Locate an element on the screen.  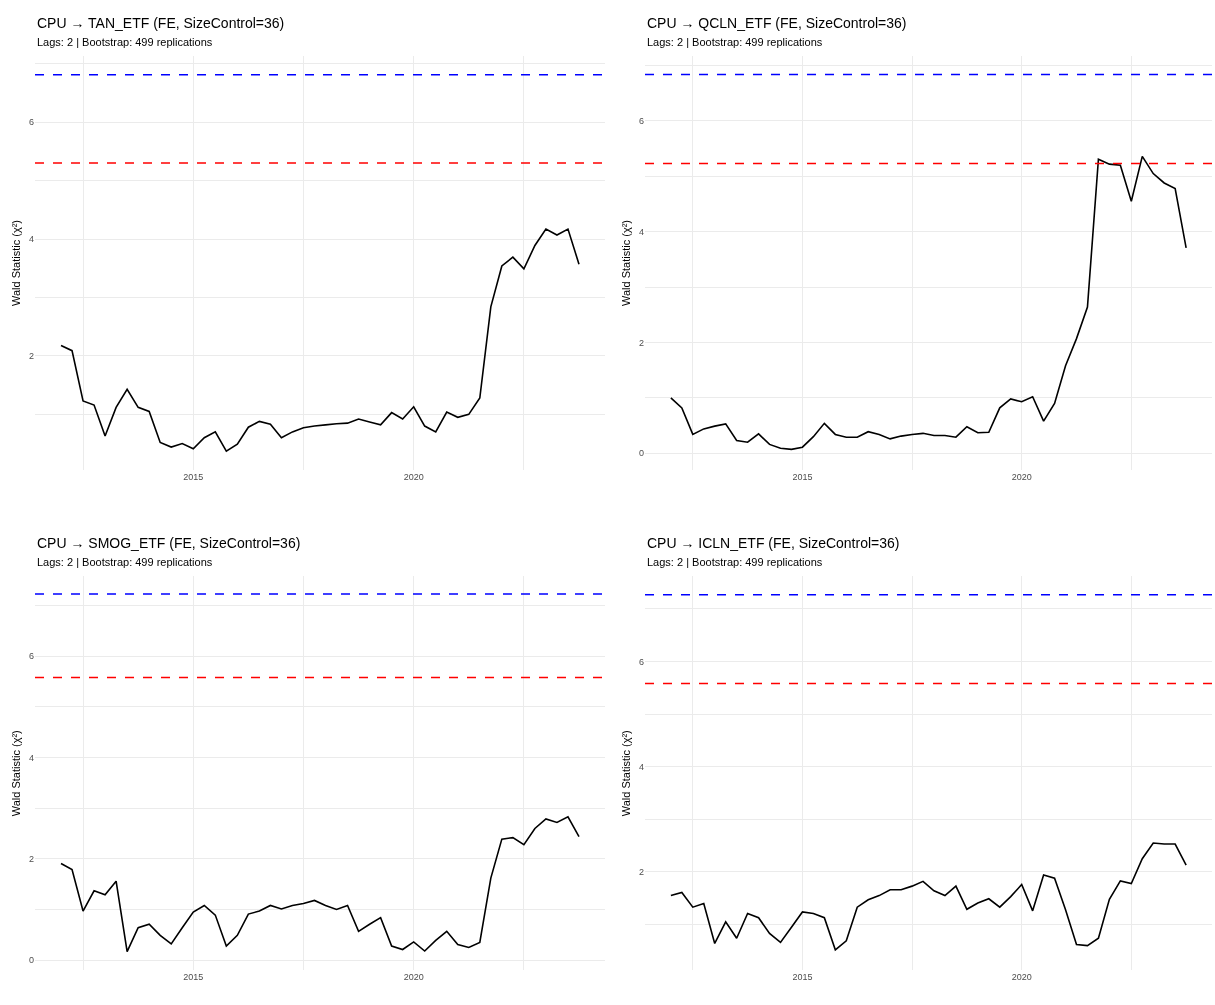
chart-title: CPU → ICLN_ETF (FE, SizeControl=36) is located at coordinates (773, 543).